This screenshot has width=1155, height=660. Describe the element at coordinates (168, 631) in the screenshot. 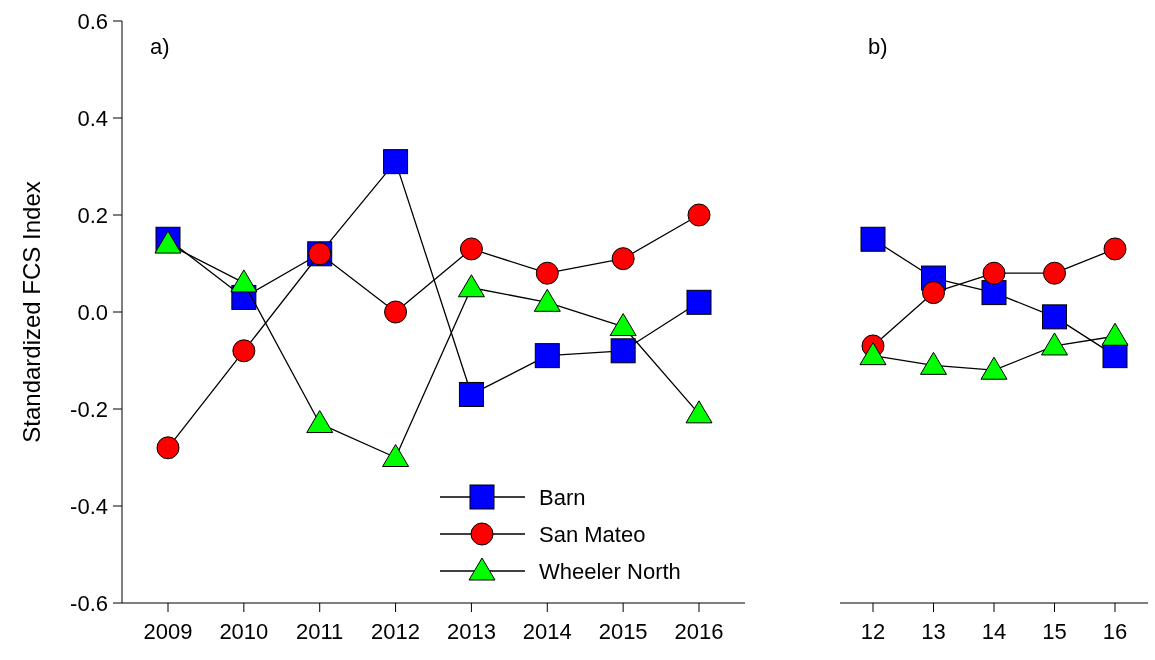

I see `x-tick-label: 2009` at that location.